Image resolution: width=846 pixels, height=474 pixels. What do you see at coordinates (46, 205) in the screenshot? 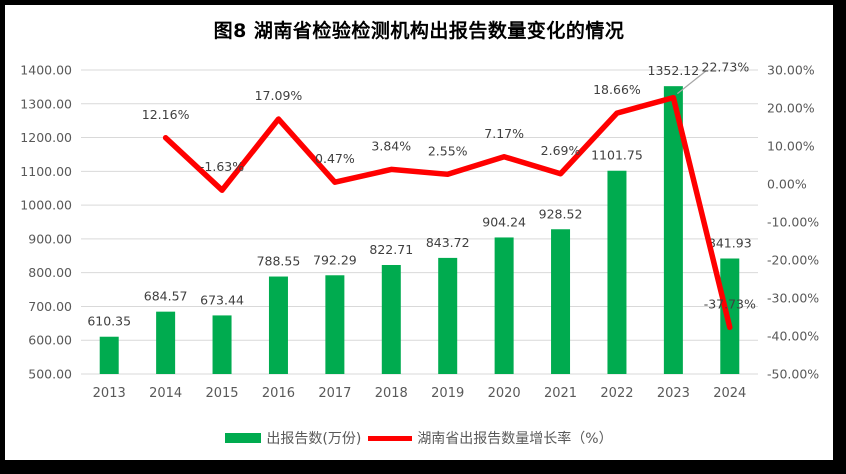
I see `y-axis-tick-left: 1000.00` at bounding box center [46, 205].